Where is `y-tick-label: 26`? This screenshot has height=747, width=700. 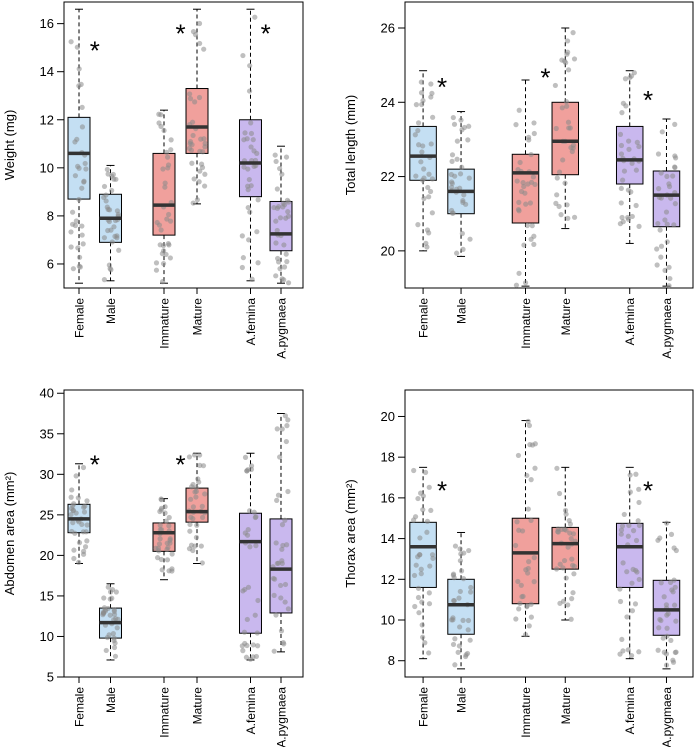
y-tick-label: 26 is located at coordinates (388, 28).